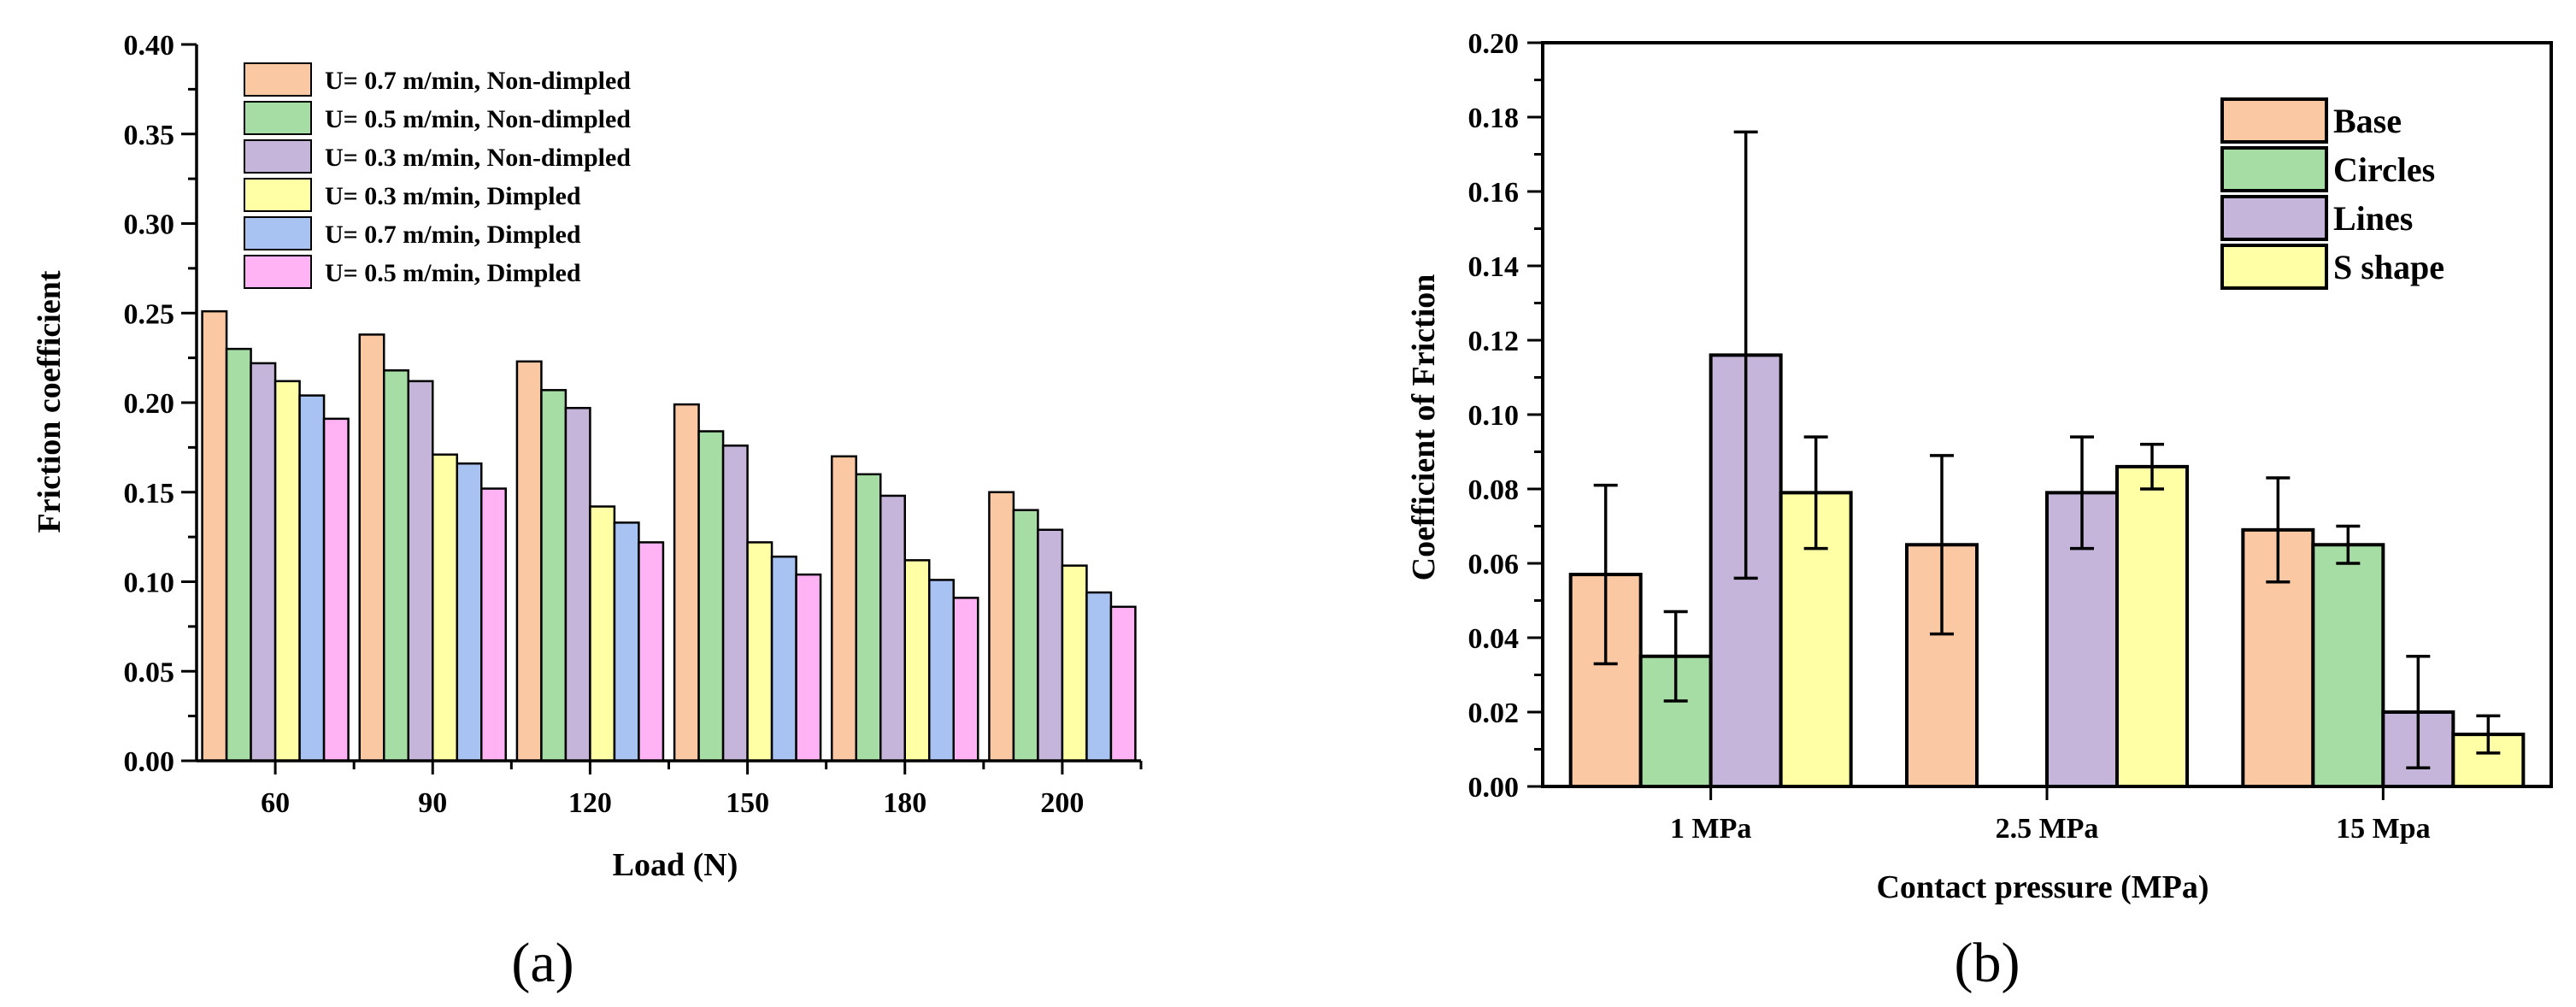 The image size is (2576, 1007). Describe the element at coordinates (1494, 193) in the screenshot. I see `chart-b-y-tick-label: 0.16` at that location.